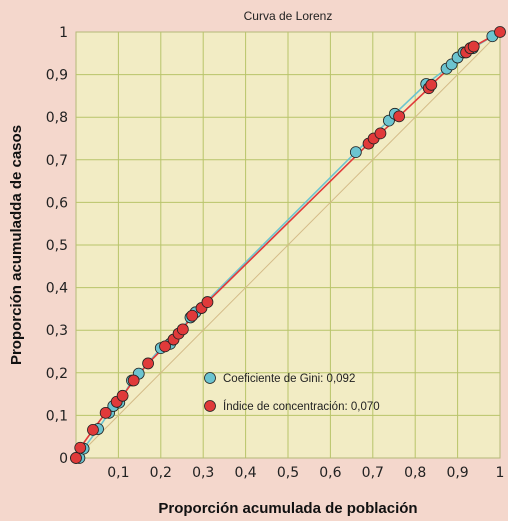 This screenshot has width=508, height=521. Describe the element at coordinates (57, 289) in the screenshot. I see `y-tick-label: 0,4` at that location.